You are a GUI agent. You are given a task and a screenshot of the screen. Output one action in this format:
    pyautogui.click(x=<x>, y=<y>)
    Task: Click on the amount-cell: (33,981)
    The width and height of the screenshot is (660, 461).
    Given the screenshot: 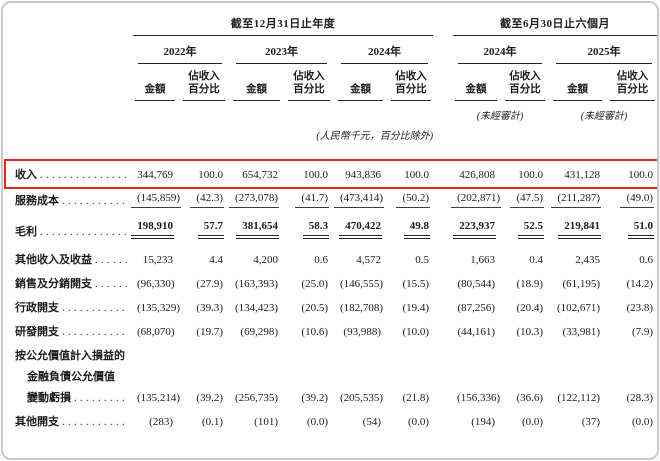 What is the action you would take?
    pyautogui.click(x=581, y=332)
    